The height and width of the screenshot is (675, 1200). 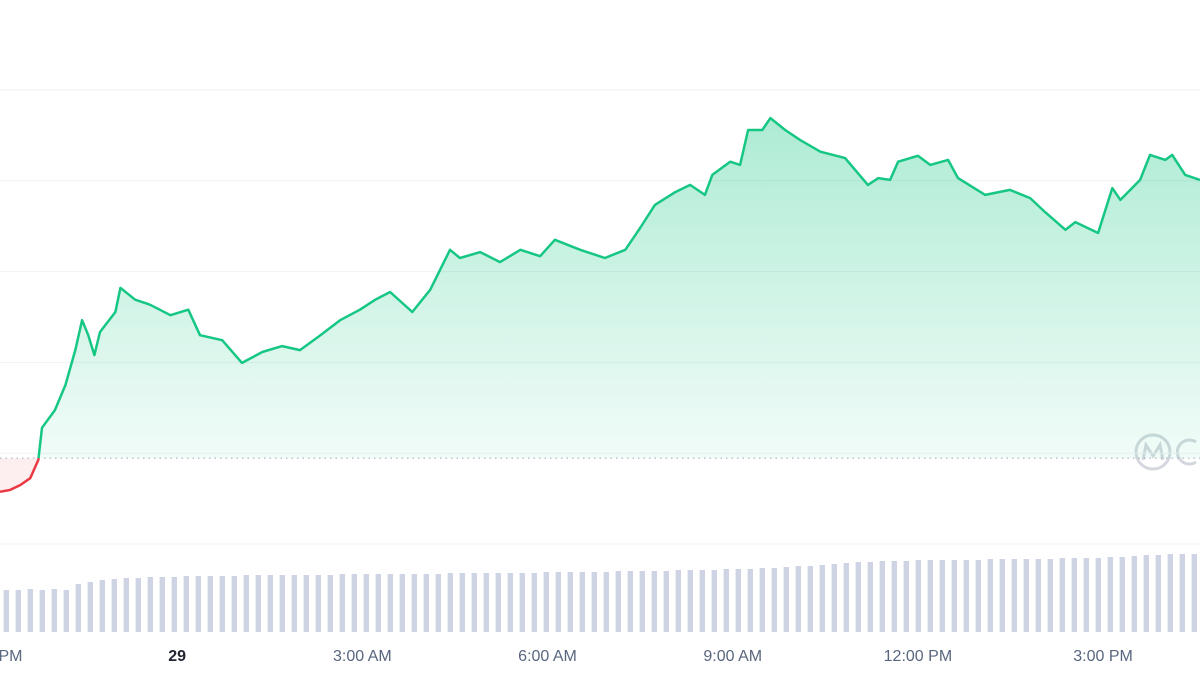 I want to click on x-tick-label: 9:00 AM, so click(x=732, y=656).